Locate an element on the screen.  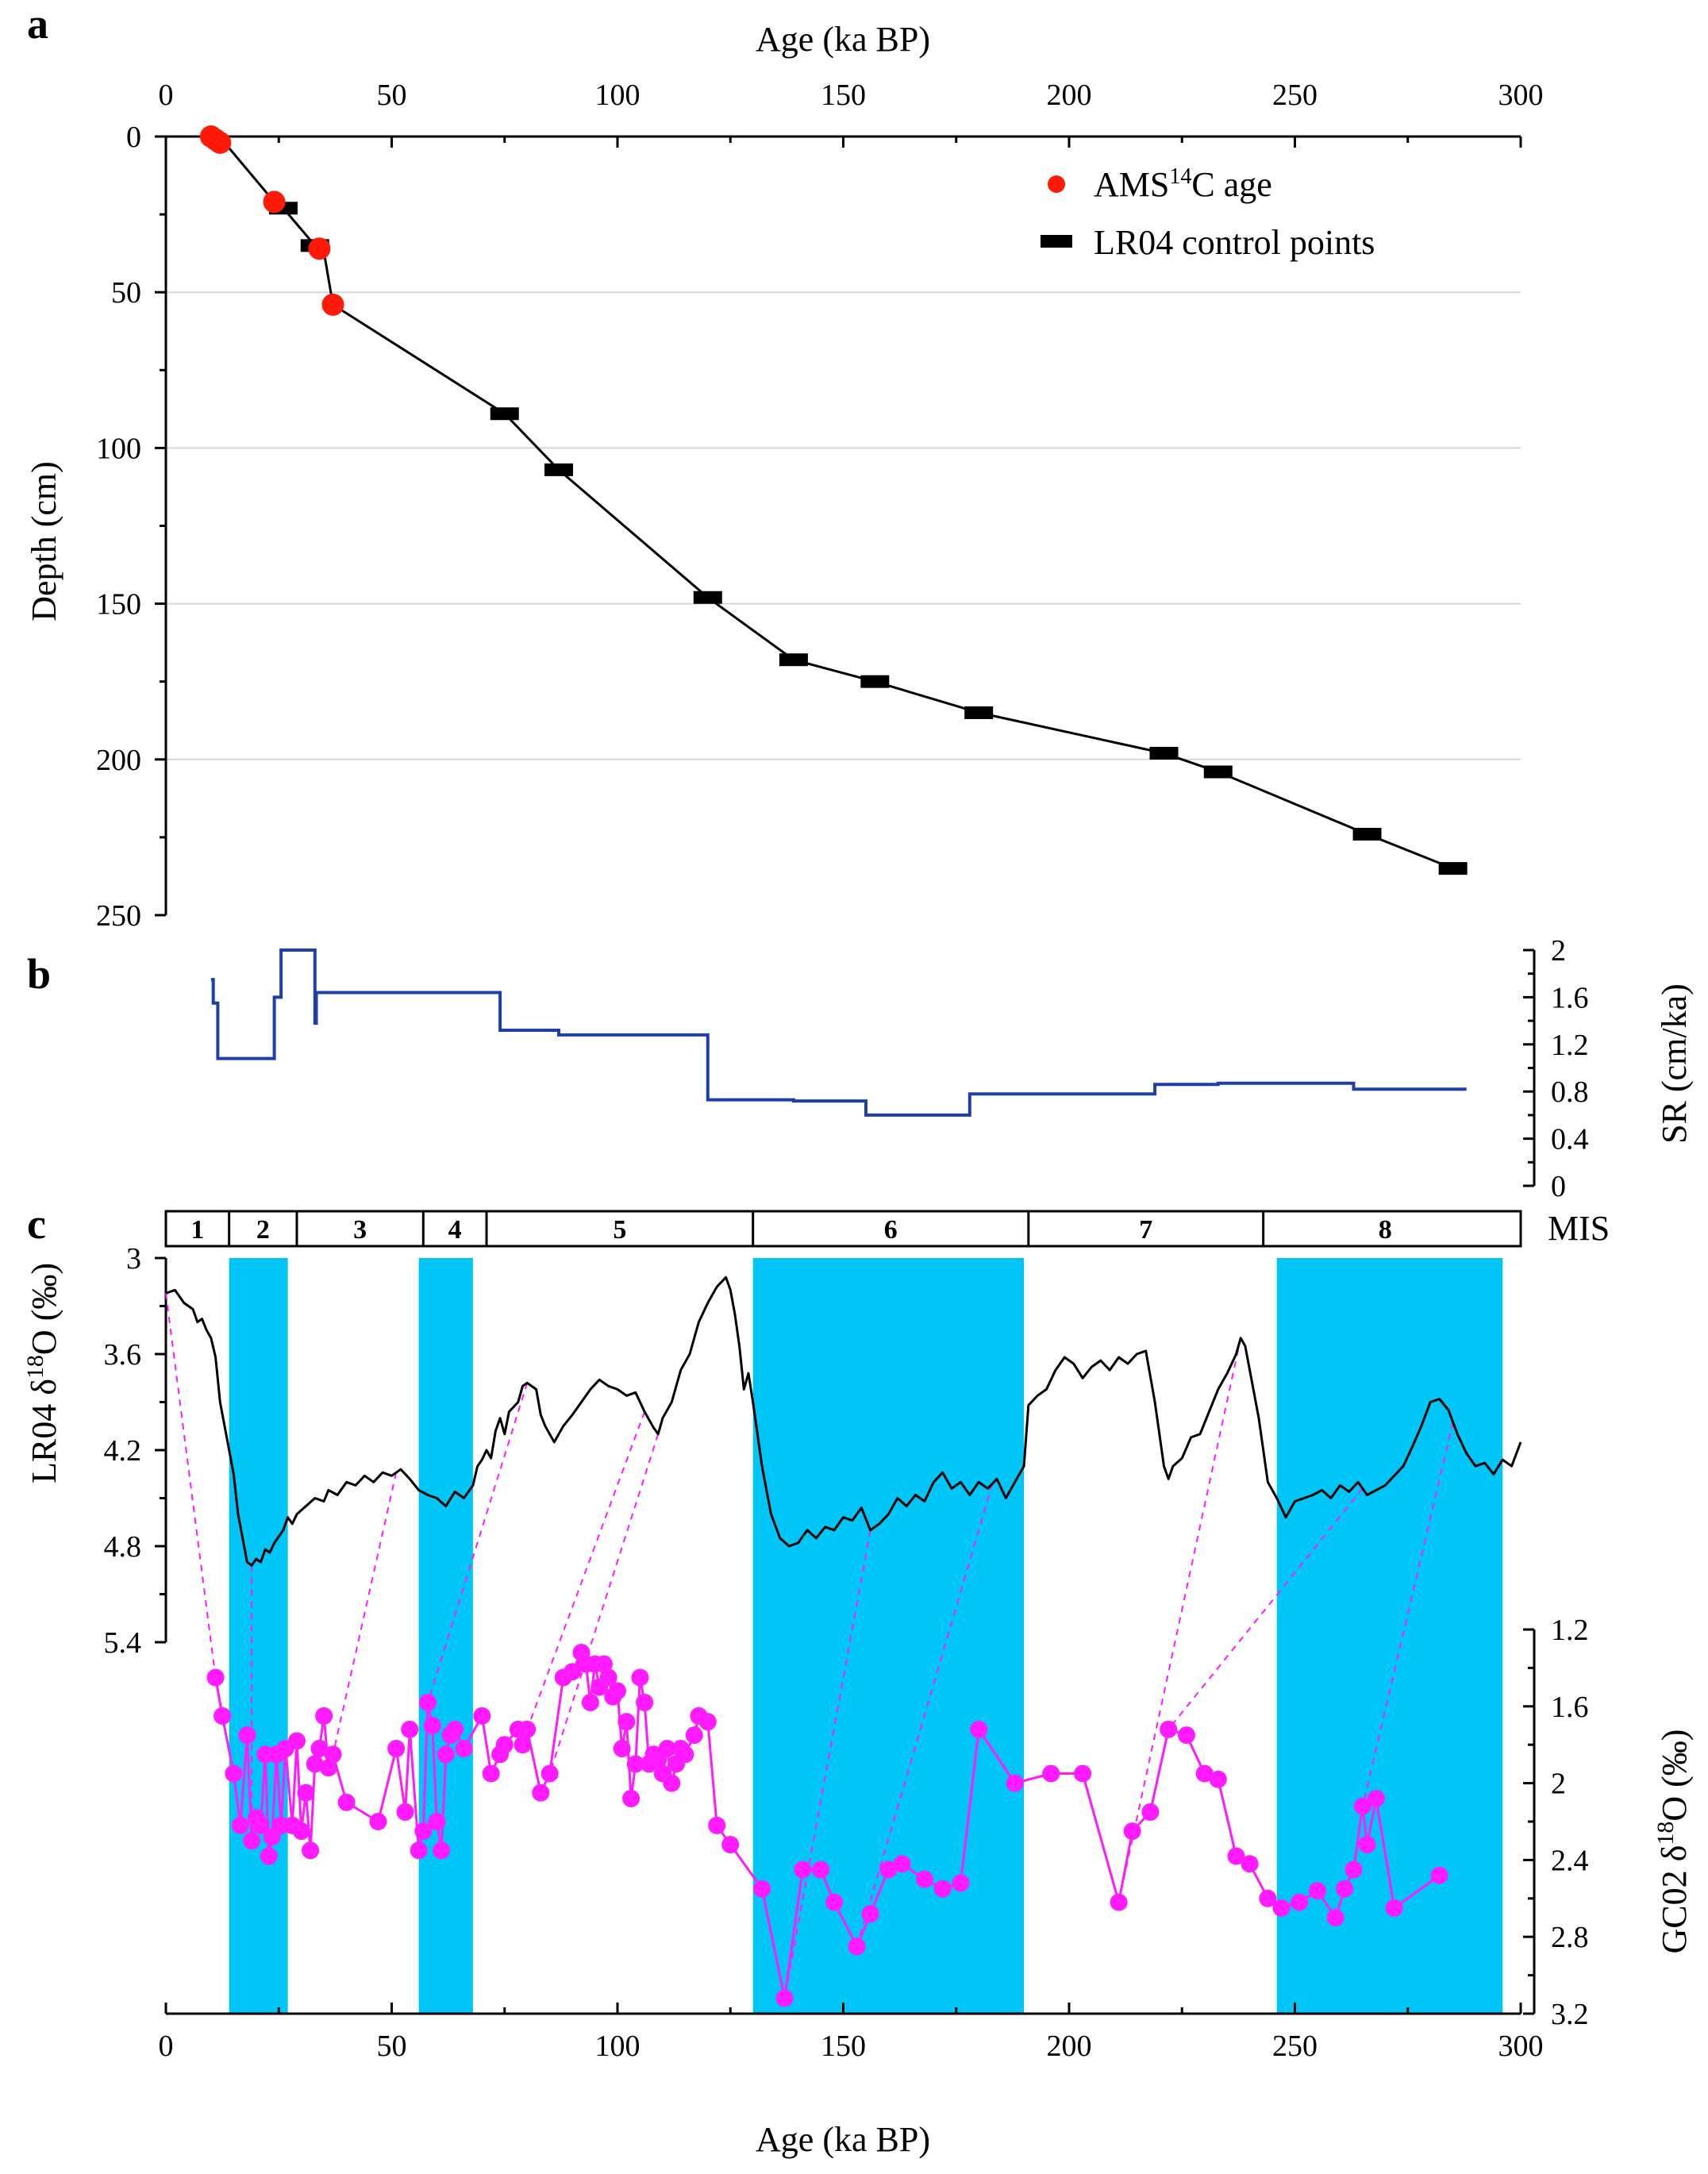
panel-a-y-tick-label: 0 is located at coordinates (133, 137).